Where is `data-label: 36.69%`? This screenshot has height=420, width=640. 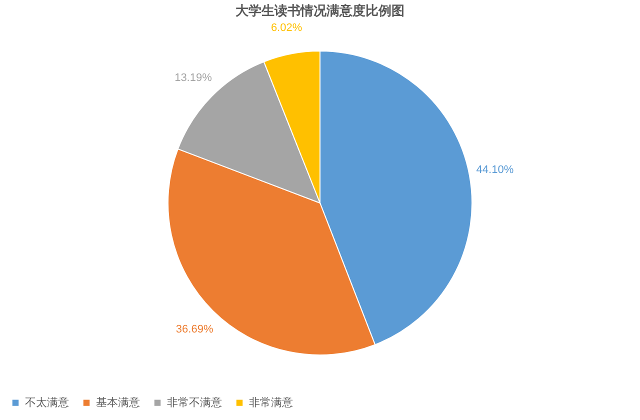
data-label: 36.69% is located at coordinates (195, 329).